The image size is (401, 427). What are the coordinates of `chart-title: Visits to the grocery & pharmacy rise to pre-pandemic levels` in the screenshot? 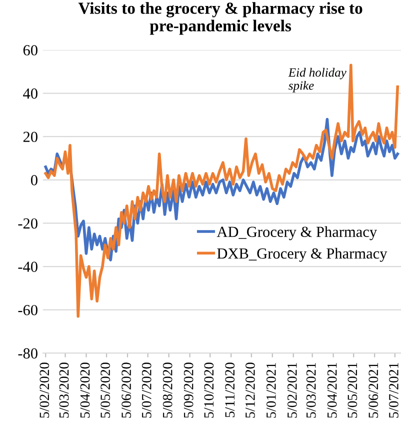 It's located at (220, 18).